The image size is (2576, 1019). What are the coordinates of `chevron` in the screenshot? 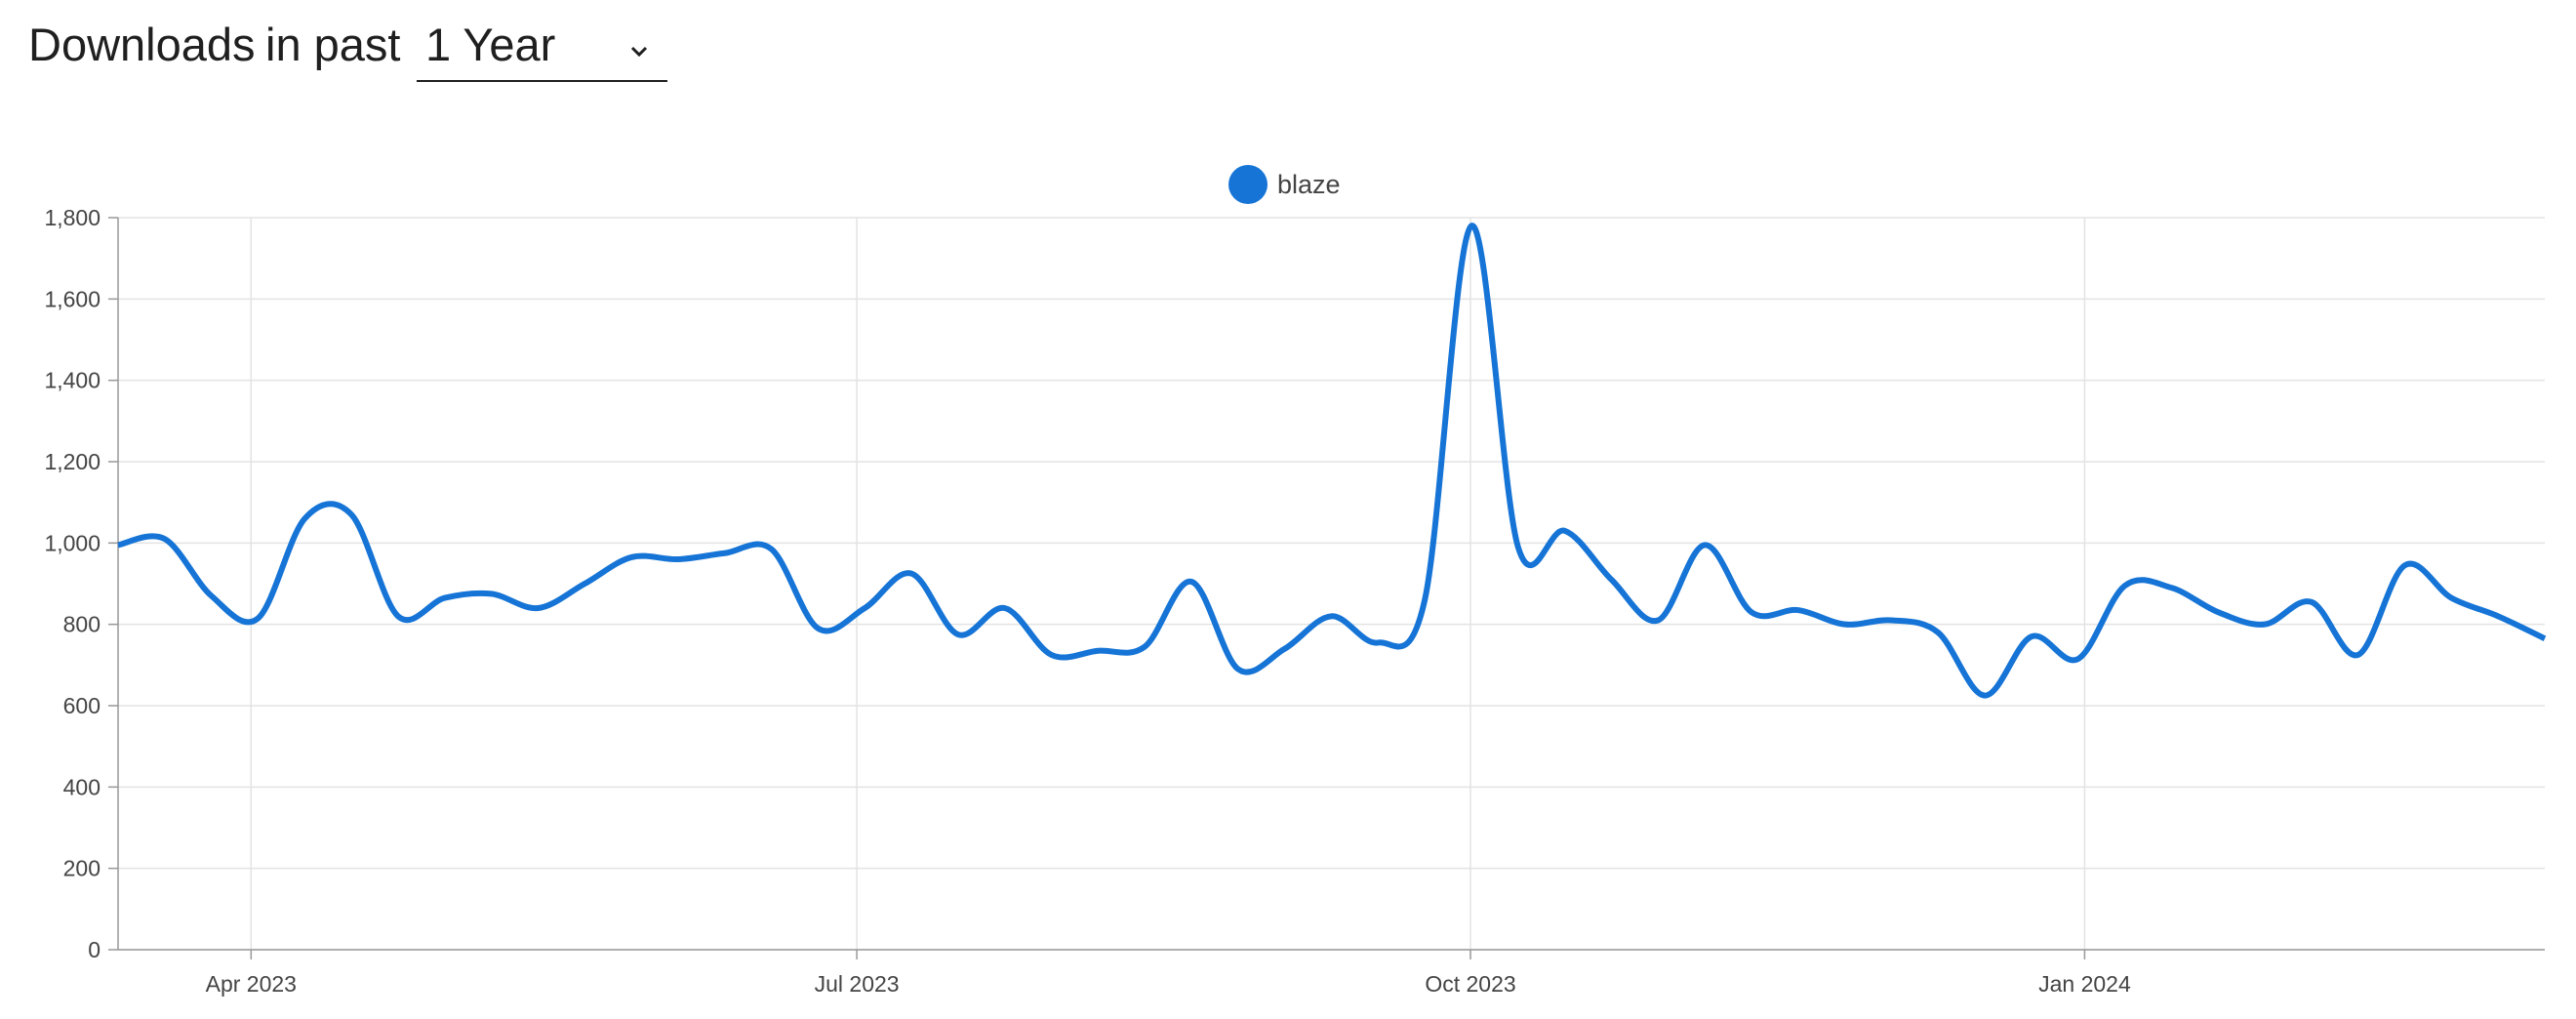 It's located at (639, 52).